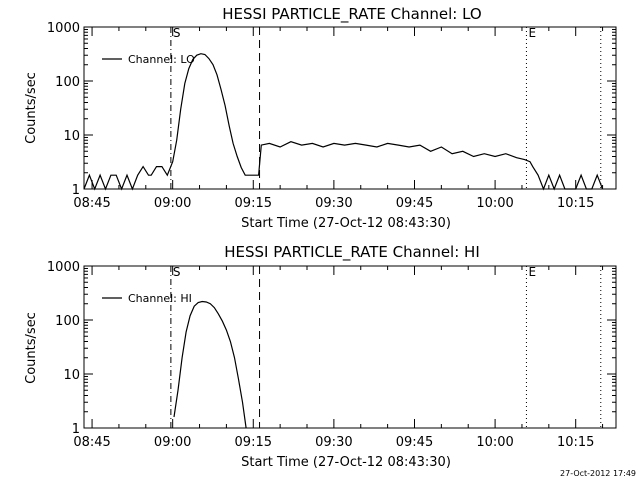 This screenshot has width=640, height=480. What do you see at coordinates (352, 252) in the screenshot?
I see `chart-title: HESSI PARTICLE_RATE Channel: HI` at bounding box center [352, 252].